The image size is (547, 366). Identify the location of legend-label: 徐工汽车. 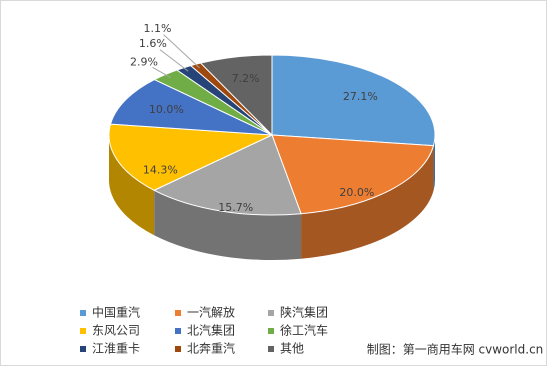
(304, 330).